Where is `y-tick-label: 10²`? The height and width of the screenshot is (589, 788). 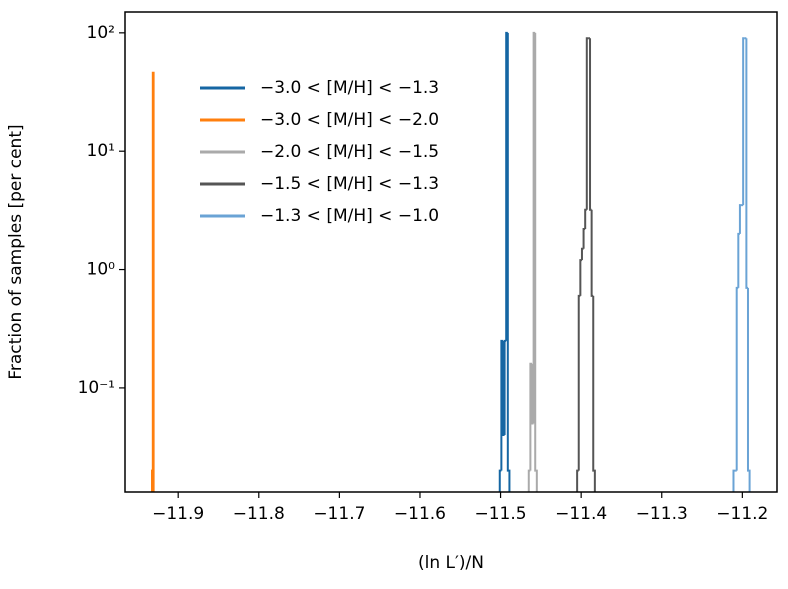 y-tick-label: 10² is located at coordinates (101, 33).